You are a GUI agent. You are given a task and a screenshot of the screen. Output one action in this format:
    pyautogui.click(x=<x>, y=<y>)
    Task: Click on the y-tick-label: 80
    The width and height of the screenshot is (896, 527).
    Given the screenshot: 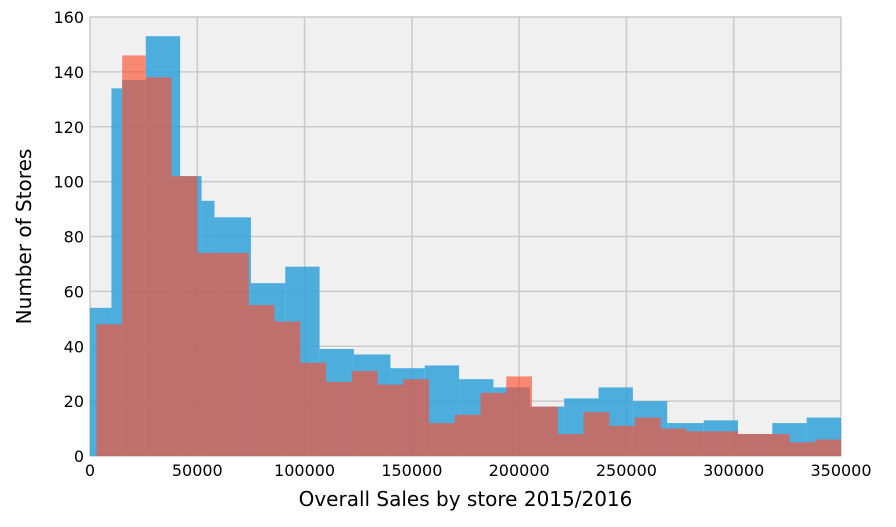 What is the action you would take?
    pyautogui.click(x=74, y=237)
    